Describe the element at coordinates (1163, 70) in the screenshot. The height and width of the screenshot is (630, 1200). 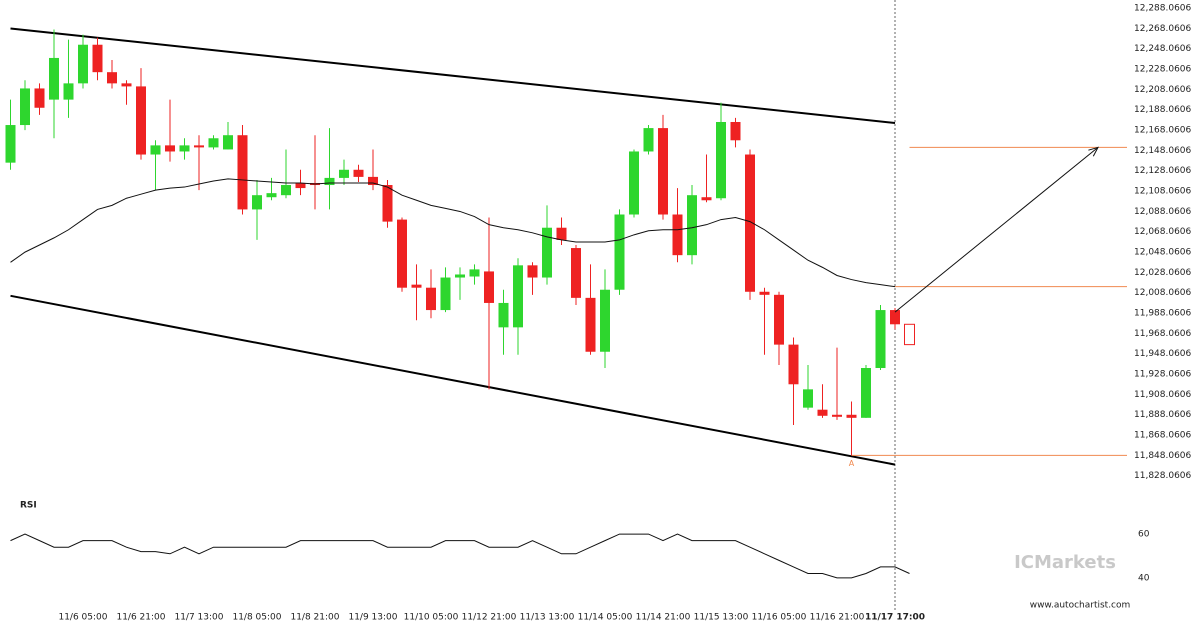
I see `y-tick-label: 12,228.0606` at that location.